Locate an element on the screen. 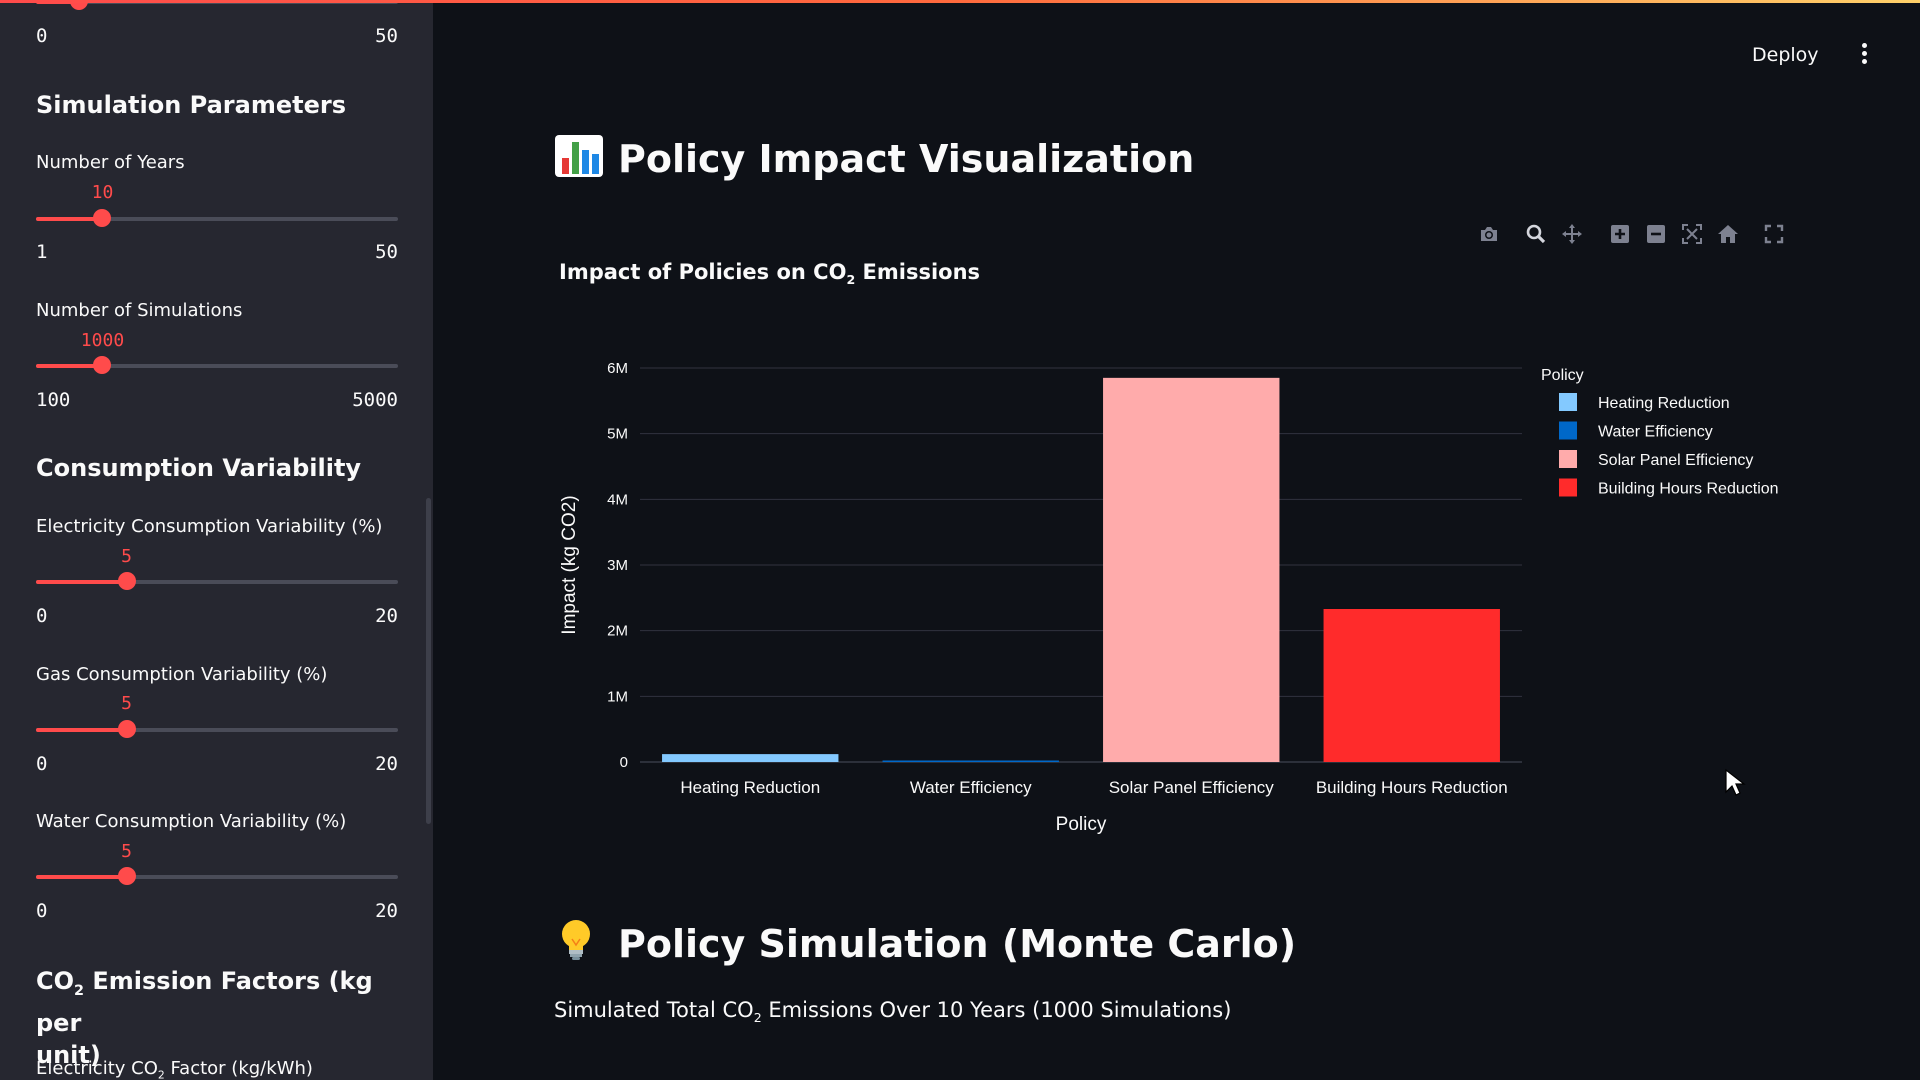 This screenshot has height=1080, width=1920. y-tick-label: 6M is located at coordinates (617, 368).